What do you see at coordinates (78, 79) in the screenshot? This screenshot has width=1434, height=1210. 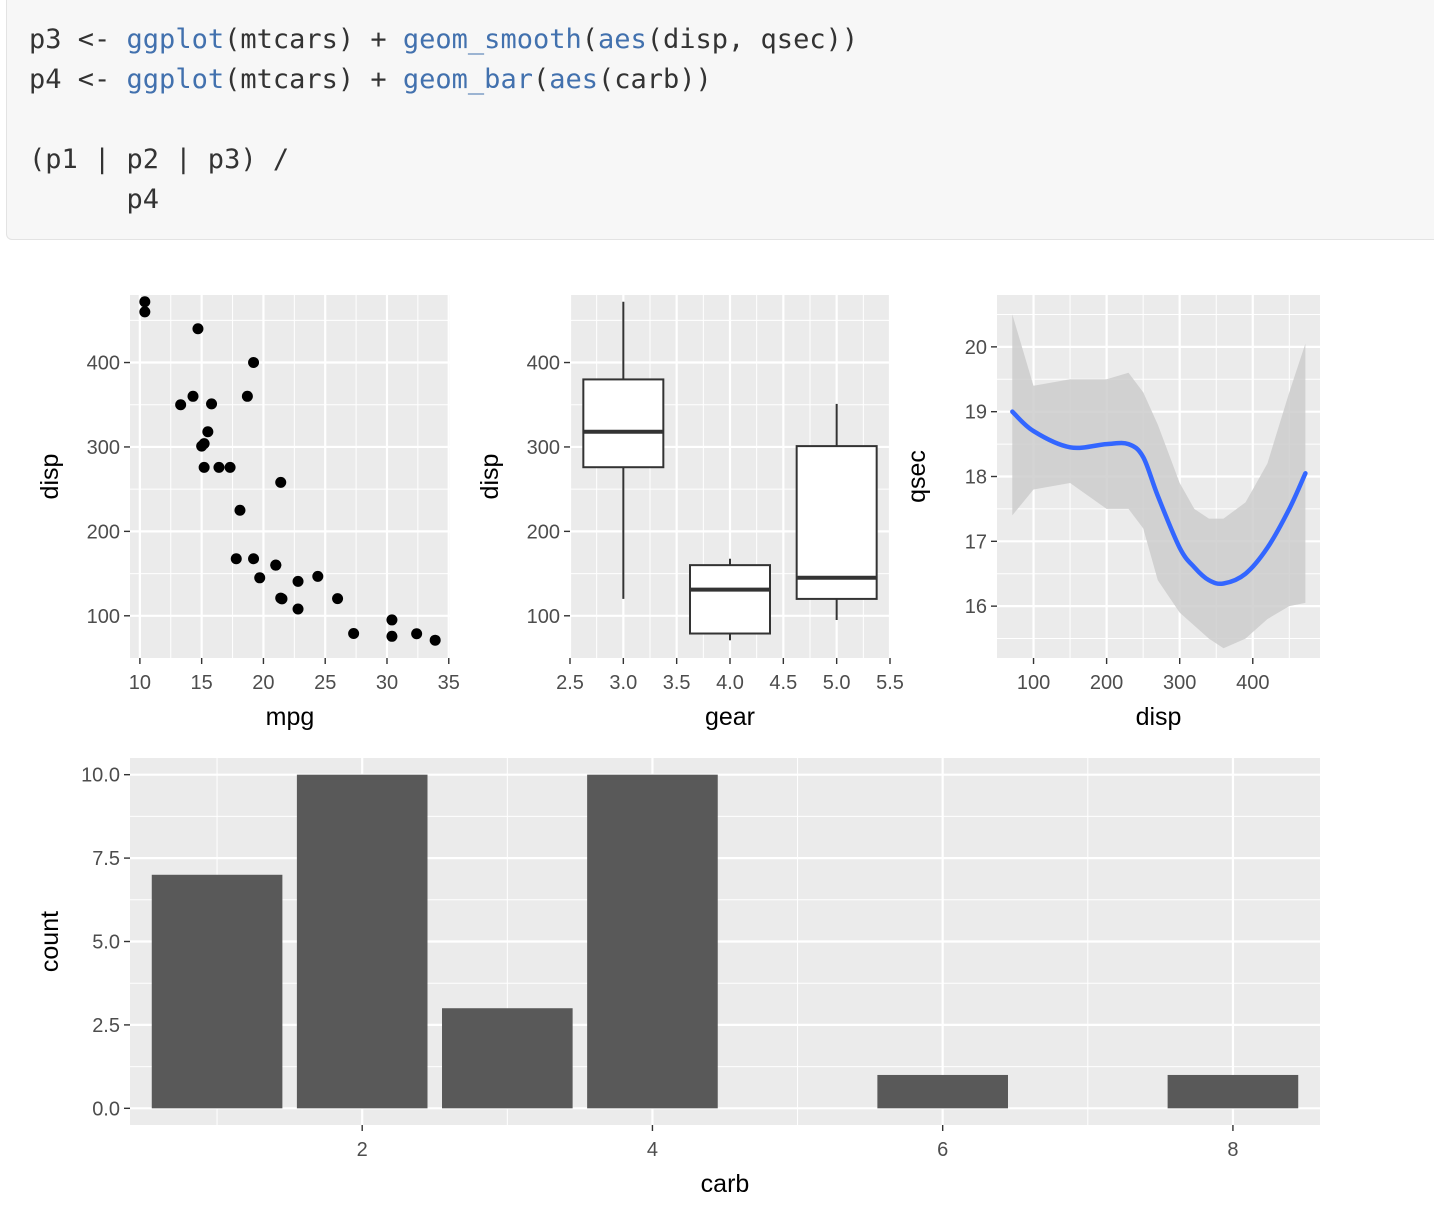 I see `code-text: p4 <-` at bounding box center [78, 79].